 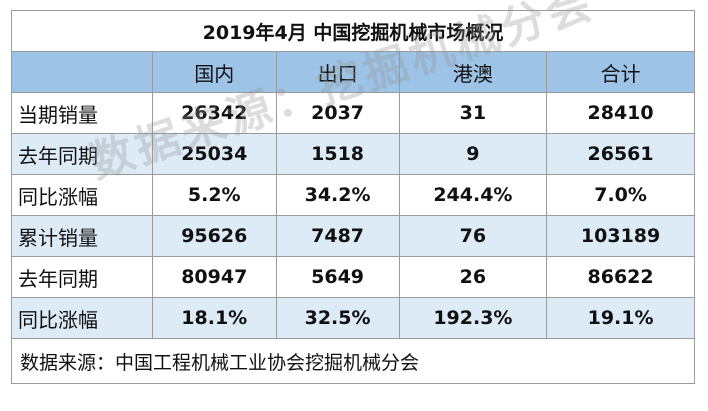 What do you see at coordinates (82, 113) in the screenshot?
I see `row-label: 当期销量` at bounding box center [82, 113].